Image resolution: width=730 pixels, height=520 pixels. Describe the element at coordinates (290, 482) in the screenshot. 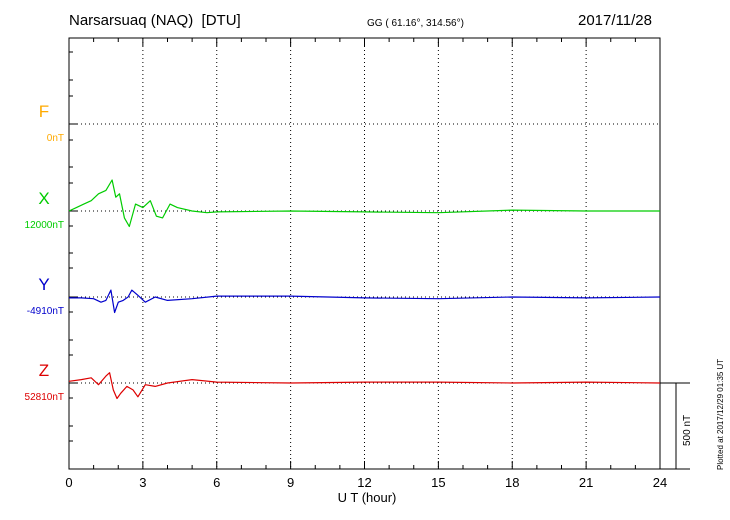

I see `x-tick-label: 9` at that location.